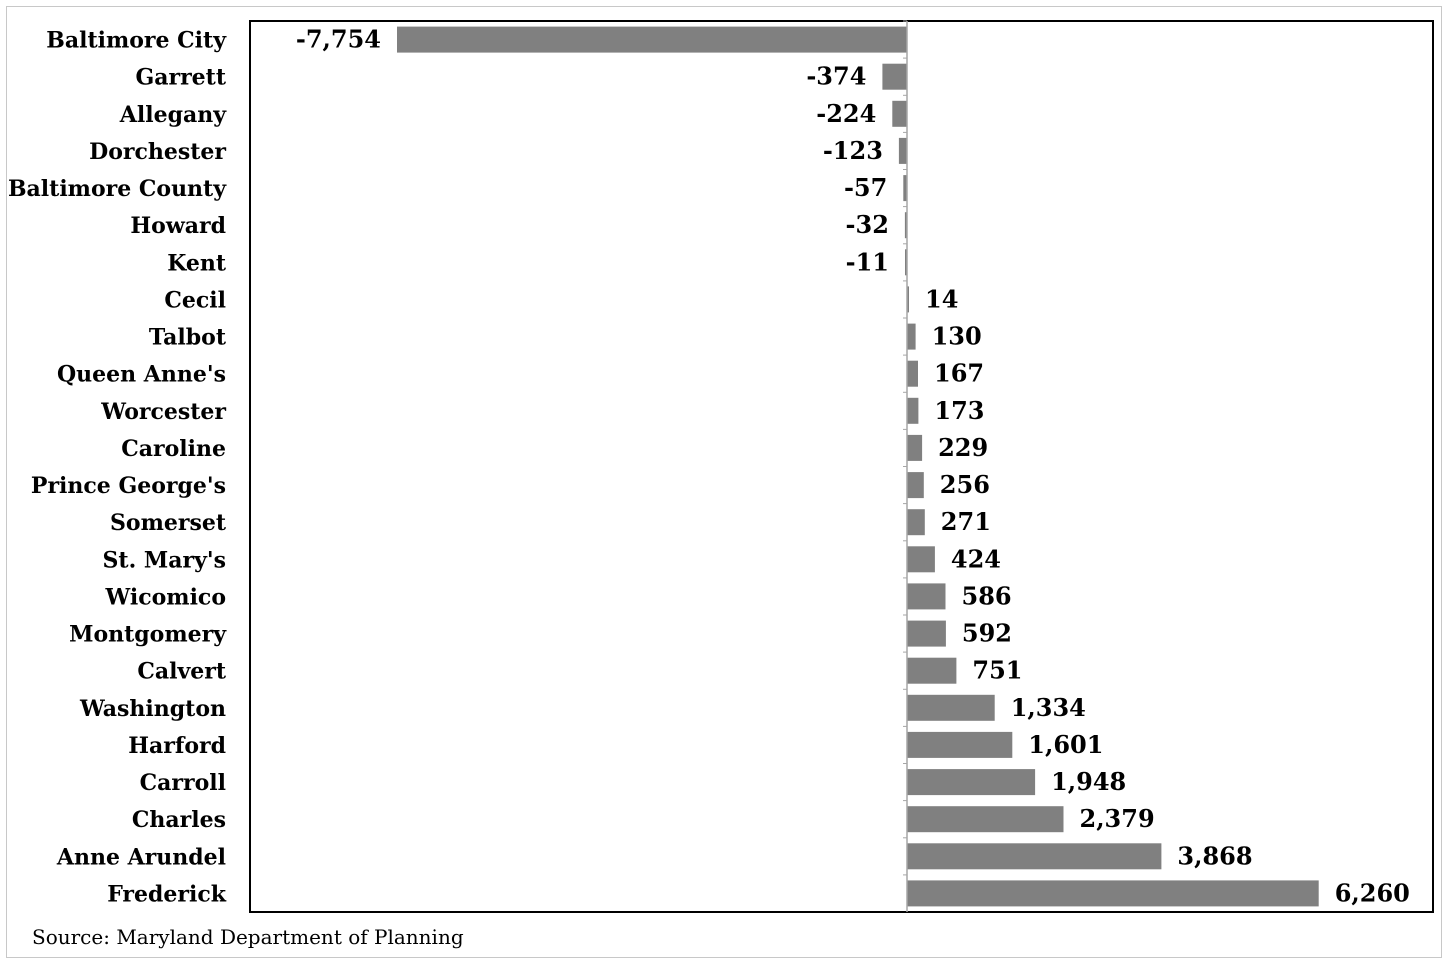 This screenshot has width=1448, height=962. I want to click on value-label: -224, so click(846, 113).